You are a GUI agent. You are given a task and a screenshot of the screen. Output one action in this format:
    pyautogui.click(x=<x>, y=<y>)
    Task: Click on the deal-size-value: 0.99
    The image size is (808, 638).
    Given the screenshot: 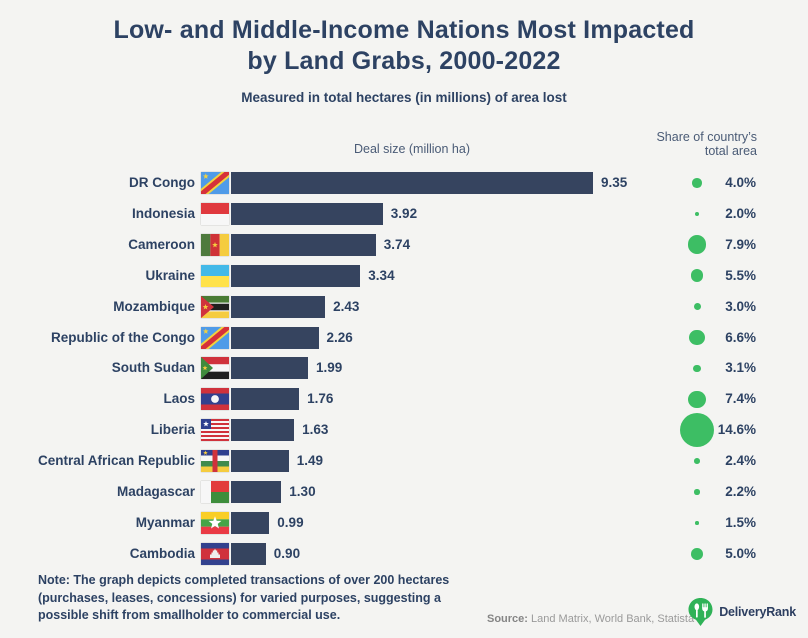 What is the action you would take?
    pyautogui.click(x=290, y=522)
    